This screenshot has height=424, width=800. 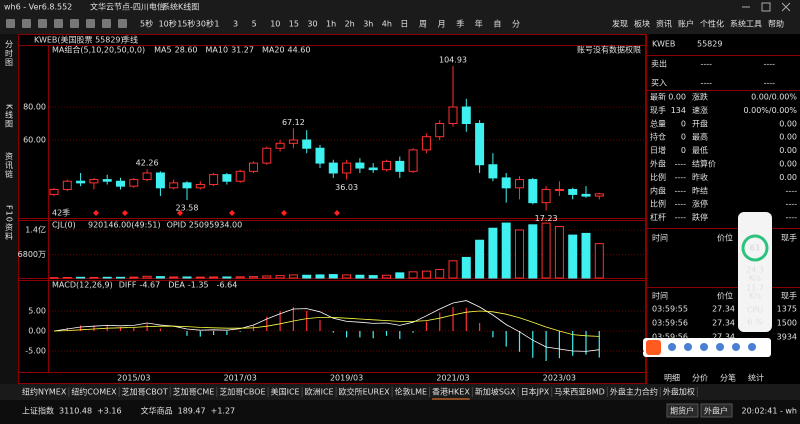 I want to click on exchange-tab: 马来西亚BMD, so click(x=579, y=392).